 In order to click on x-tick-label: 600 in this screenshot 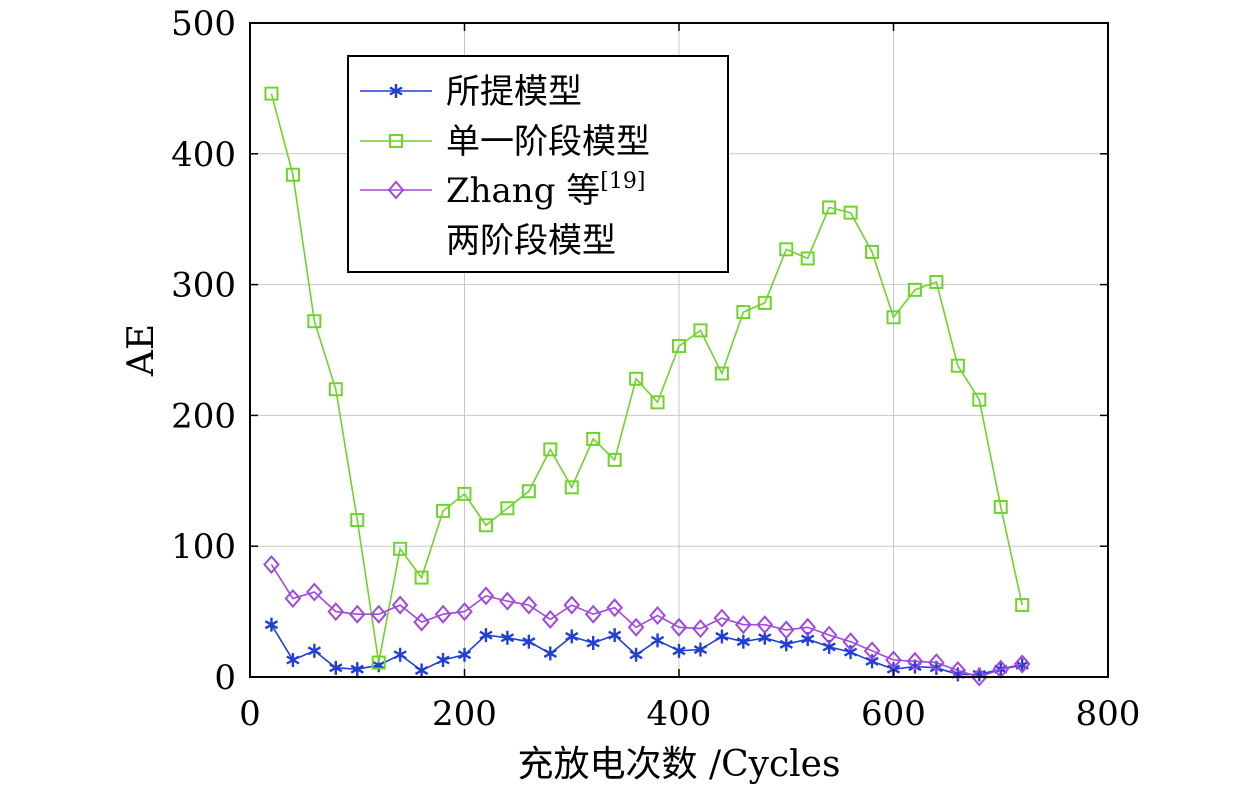, I will do `click(893, 714)`.